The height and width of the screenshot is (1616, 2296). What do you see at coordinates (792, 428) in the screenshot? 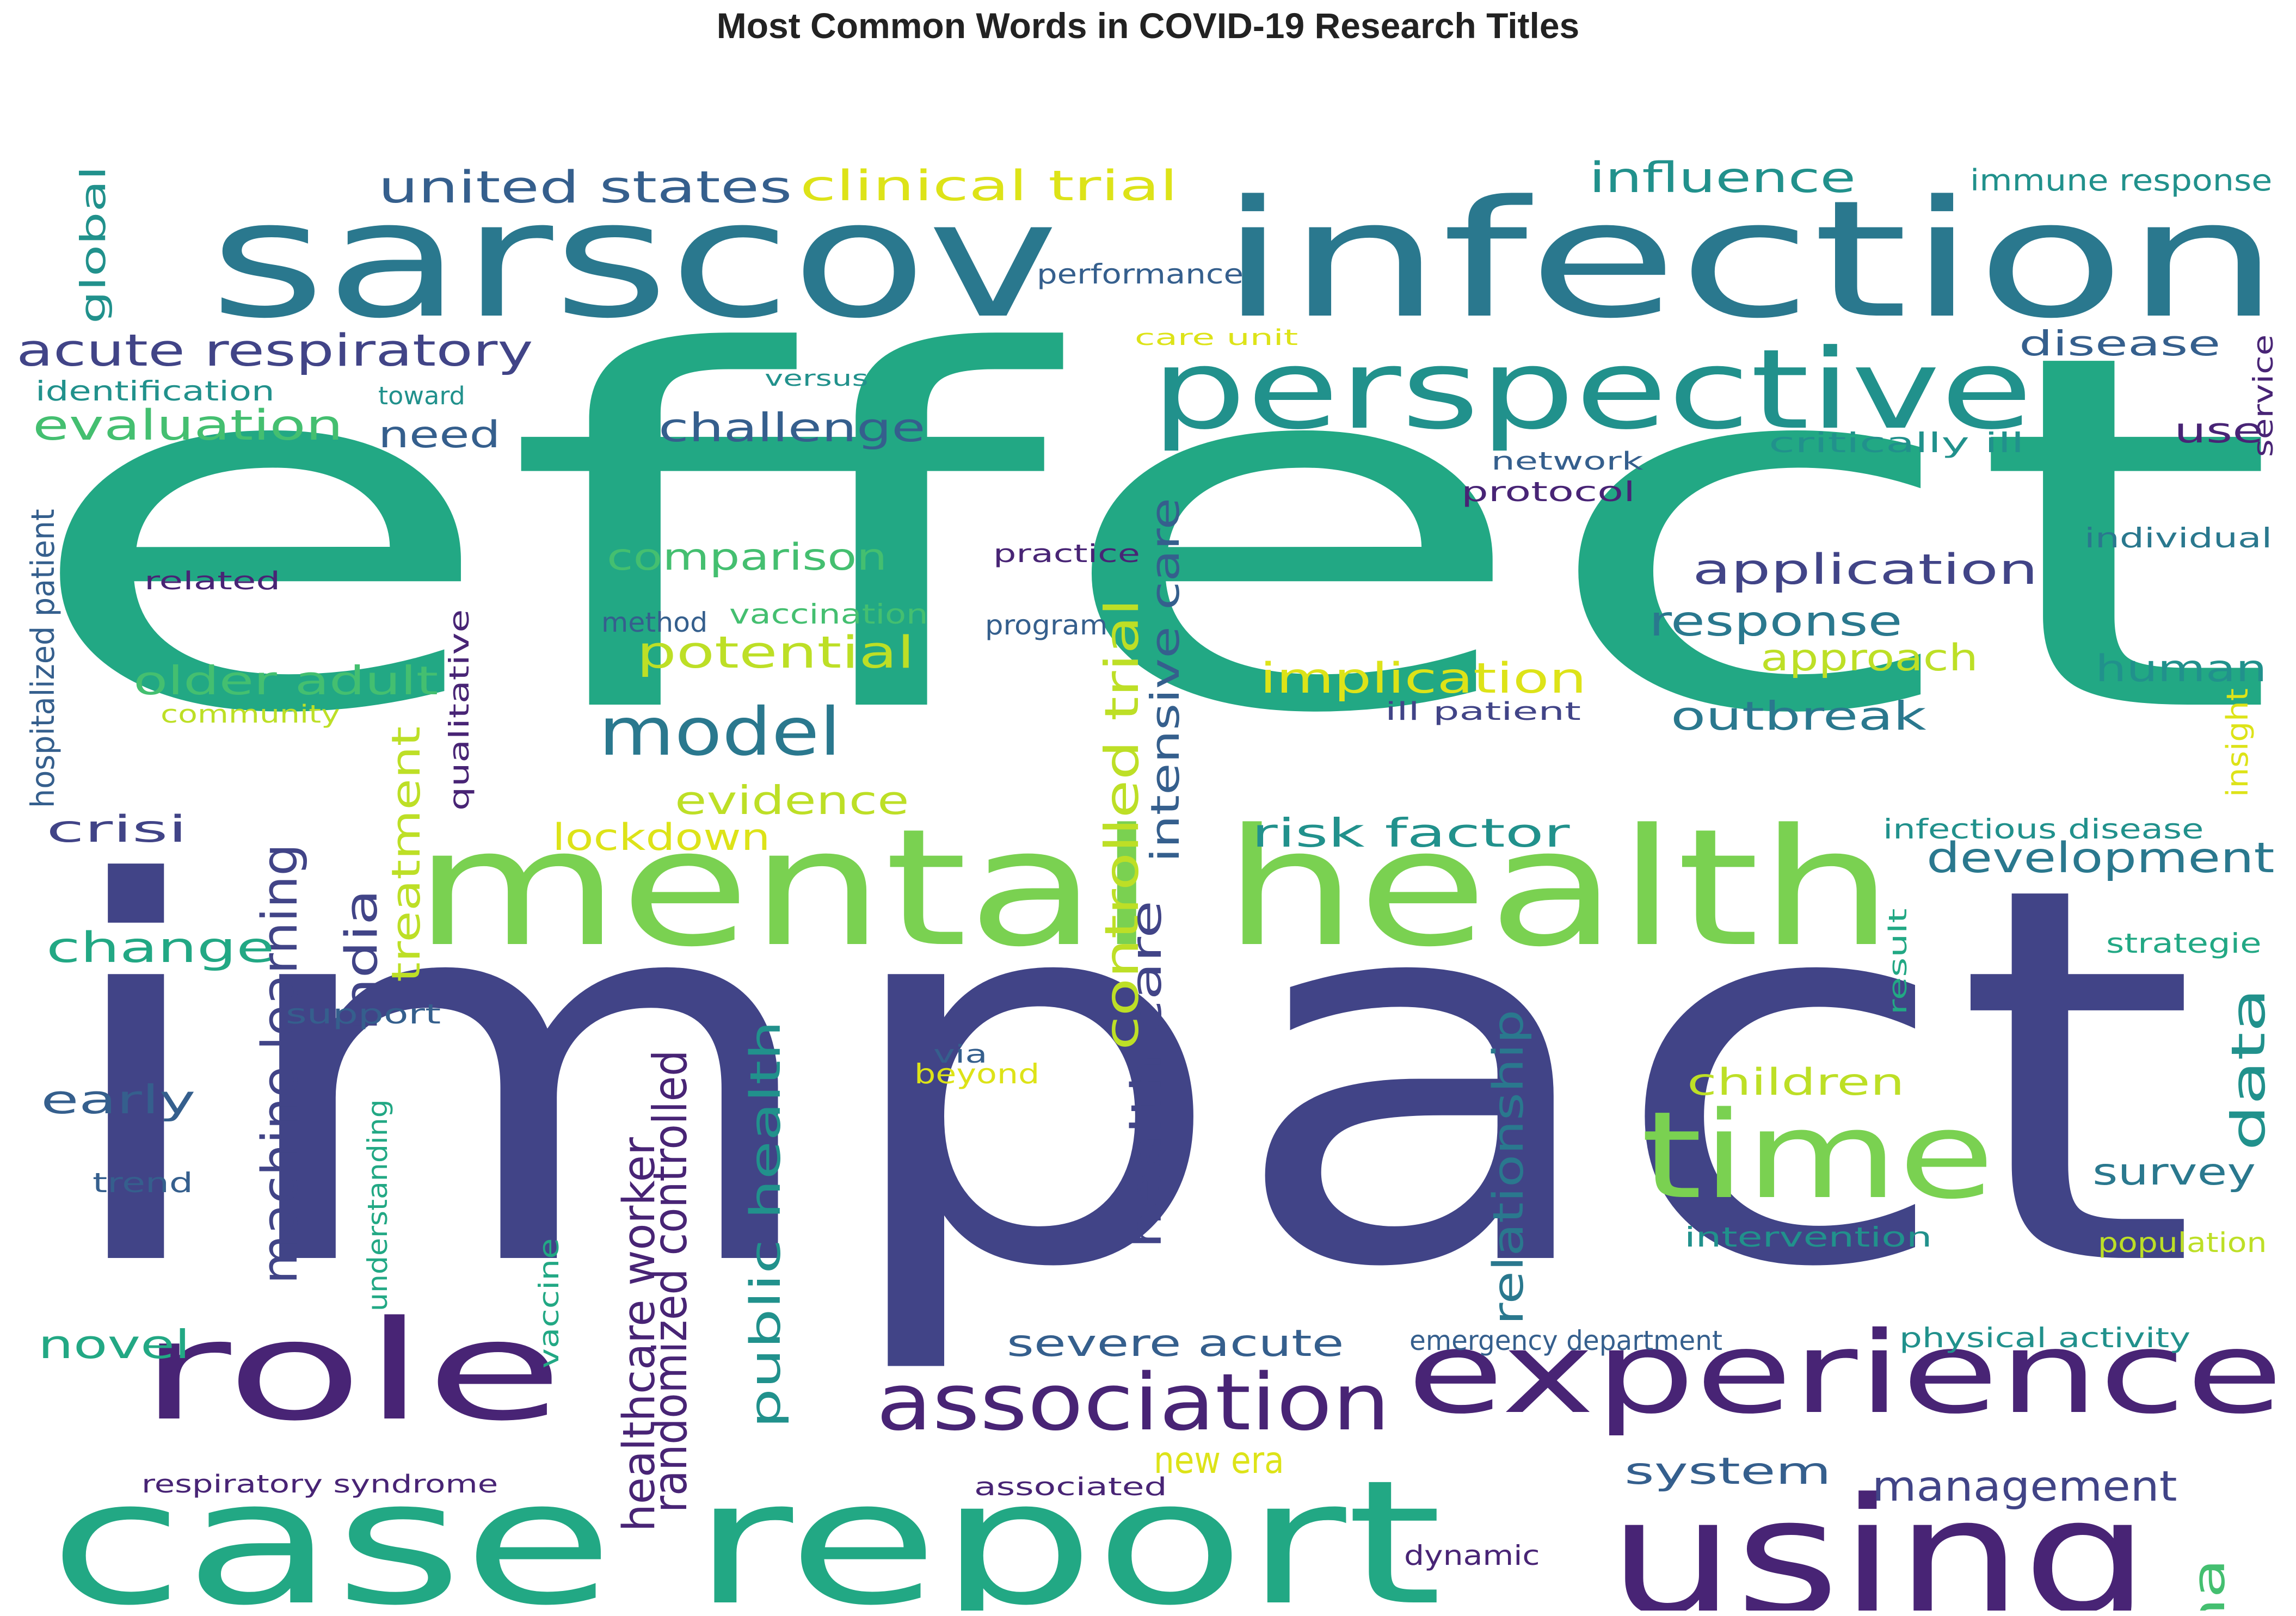
I see `word-challenge: challenge` at bounding box center [792, 428].